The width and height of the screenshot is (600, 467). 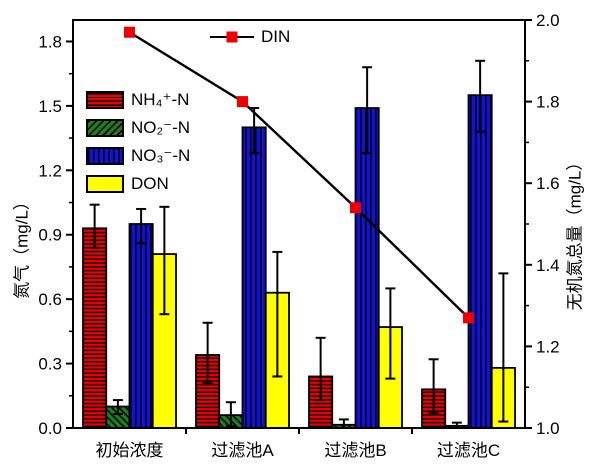 What do you see at coordinates (50, 235) in the screenshot?
I see `svg-text: 0.9` at bounding box center [50, 235].